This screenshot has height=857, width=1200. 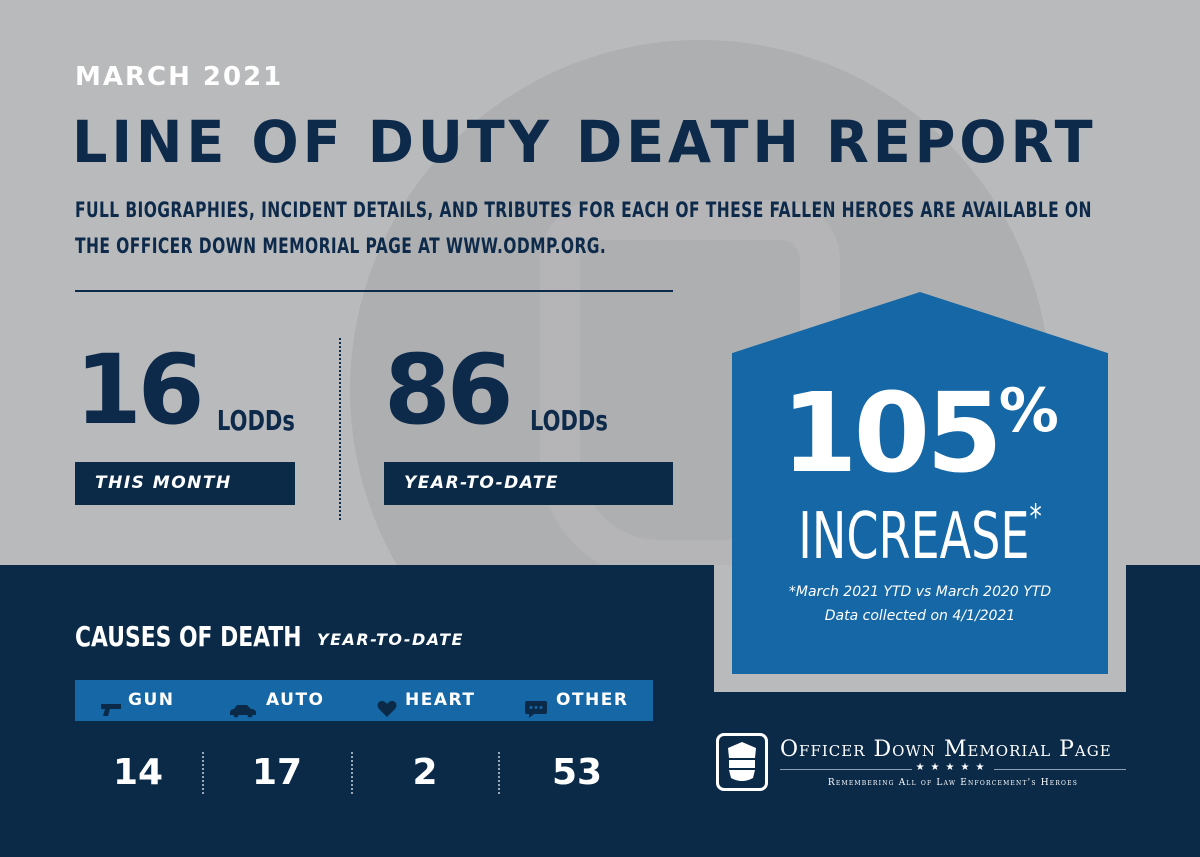 I want to click on ytd-label: YEAR-TO-DATE, so click(x=528, y=483).